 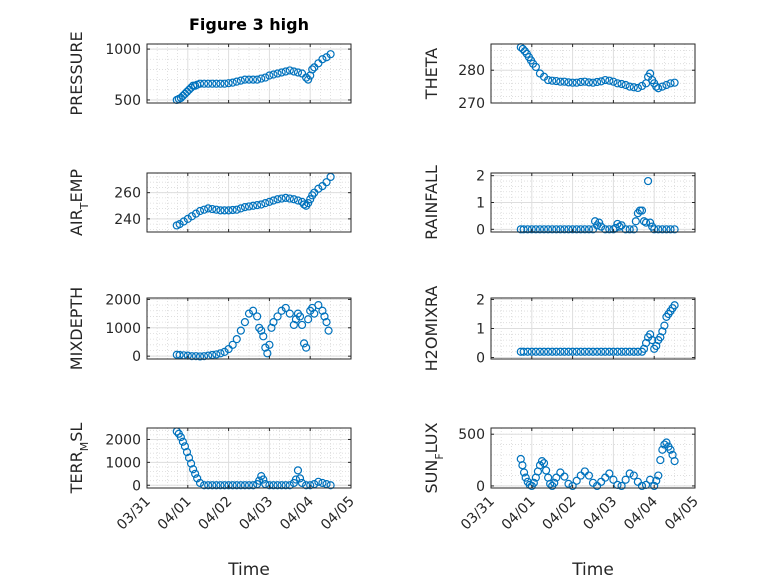 I want to click on x-tick-label: 04/01, so click(x=175, y=514).